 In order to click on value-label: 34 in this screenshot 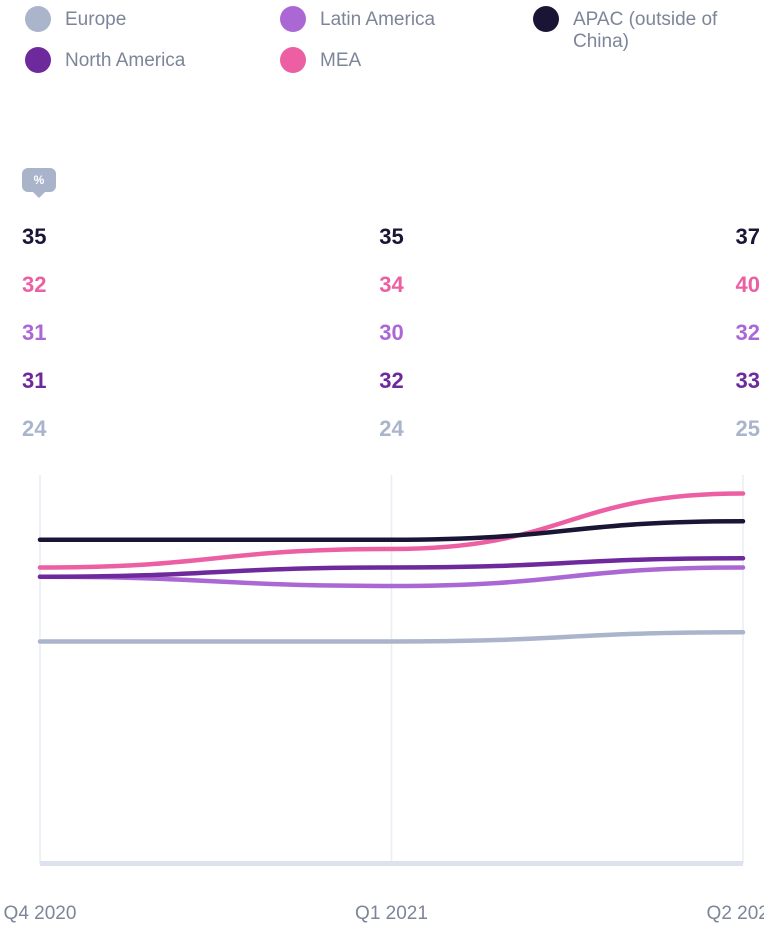, I will do `click(391, 284)`.